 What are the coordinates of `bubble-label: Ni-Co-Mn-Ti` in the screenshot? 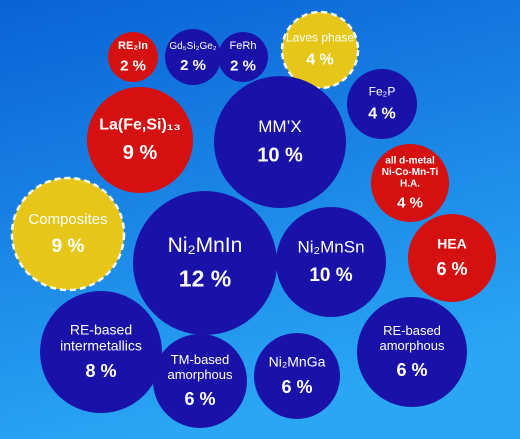 It's located at (410, 172).